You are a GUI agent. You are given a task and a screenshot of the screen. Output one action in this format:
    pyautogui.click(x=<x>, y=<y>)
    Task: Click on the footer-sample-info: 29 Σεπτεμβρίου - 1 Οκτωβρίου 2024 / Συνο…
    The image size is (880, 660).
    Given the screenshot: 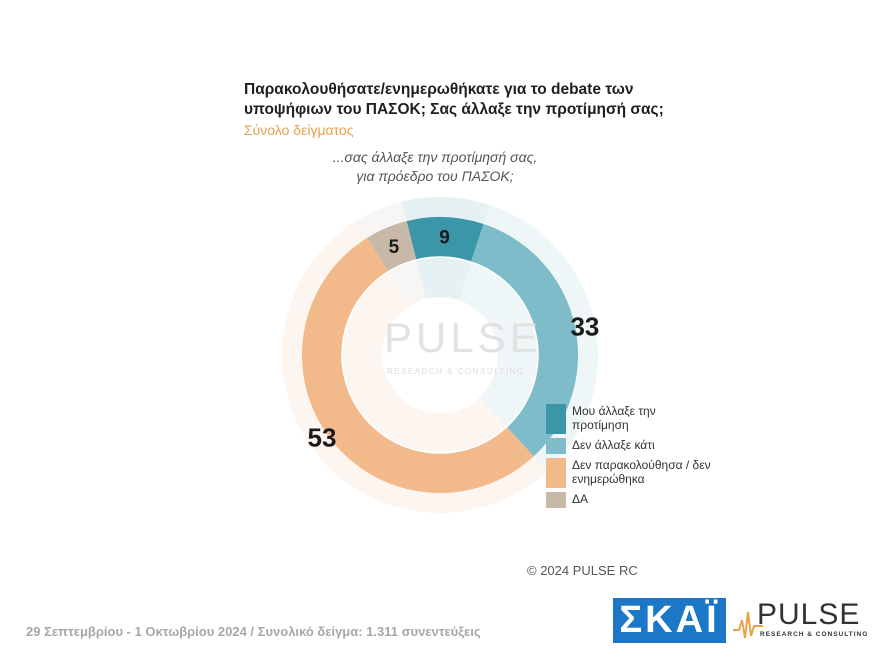 What is the action you would take?
    pyautogui.click(x=253, y=631)
    